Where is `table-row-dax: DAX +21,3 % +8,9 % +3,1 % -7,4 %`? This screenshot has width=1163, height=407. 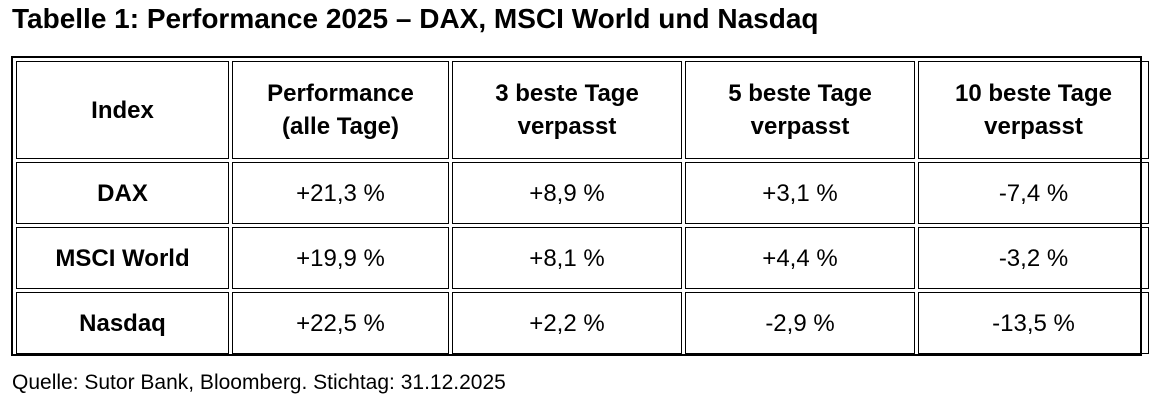
table-row-dax: DAX +21,3 % +8,9 % +3,1 % -7,4 % is located at coordinates (582, 193).